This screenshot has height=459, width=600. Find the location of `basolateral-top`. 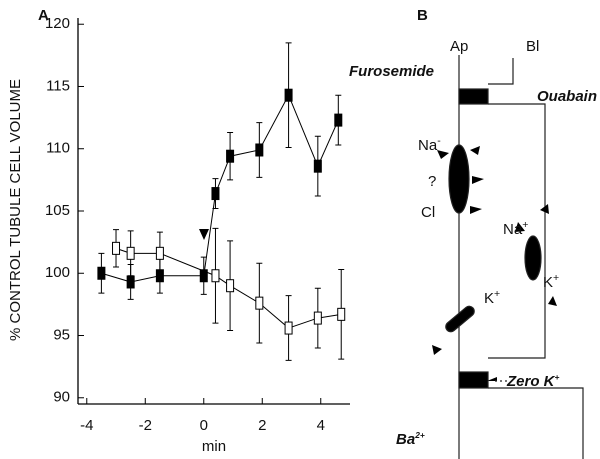

basolateral-top is located at coordinates (501, 71).